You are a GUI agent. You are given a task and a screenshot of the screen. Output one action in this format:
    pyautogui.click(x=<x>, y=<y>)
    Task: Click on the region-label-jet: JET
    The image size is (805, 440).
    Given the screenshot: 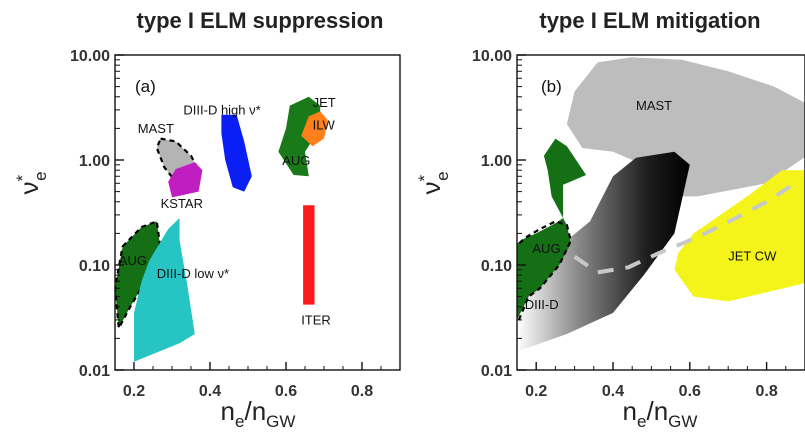 What is the action you would take?
    pyautogui.click(x=324, y=102)
    